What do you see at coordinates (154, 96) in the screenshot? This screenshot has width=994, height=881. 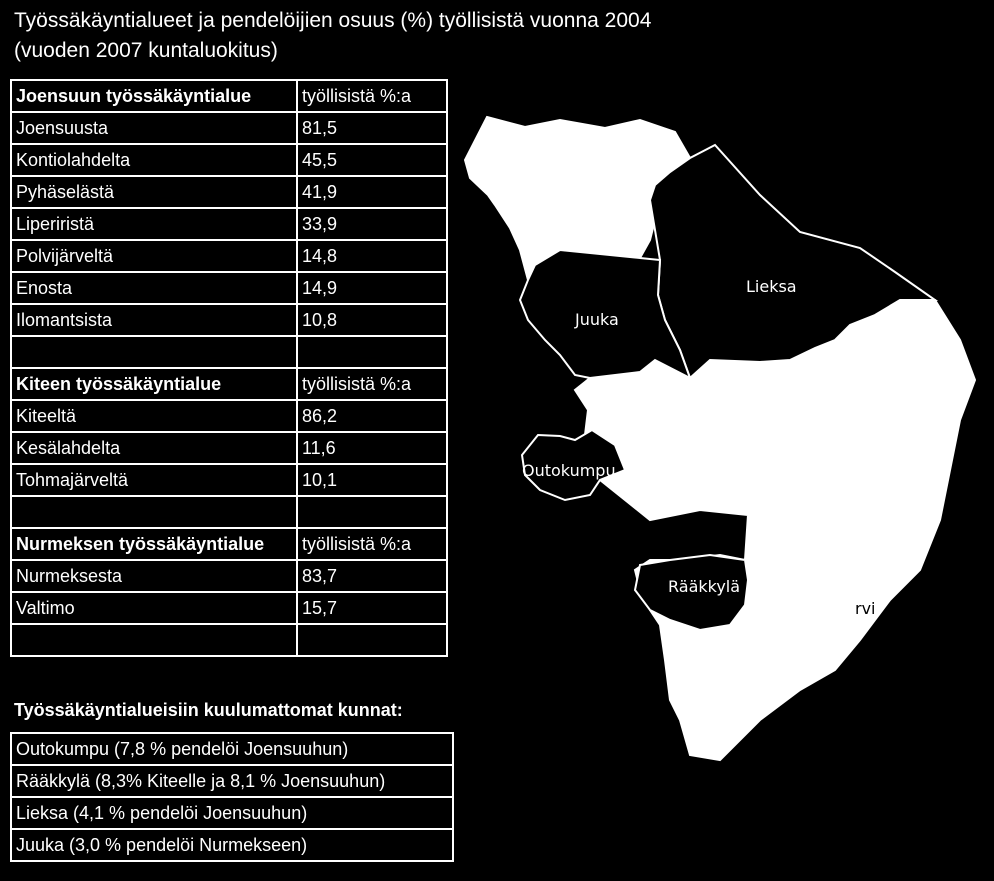 I see `section-header: Joensuun työssäkäyntialue` at bounding box center [154, 96].